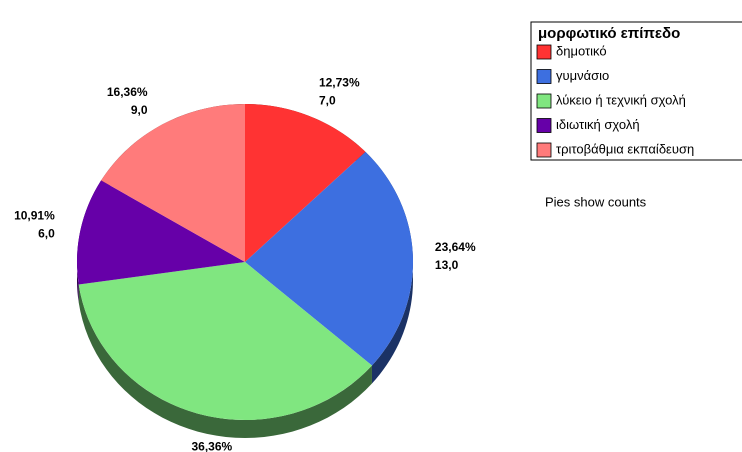  Describe the element at coordinates (211, 446) in the screenshot. I see `percent-label: 36,36%` at that location.